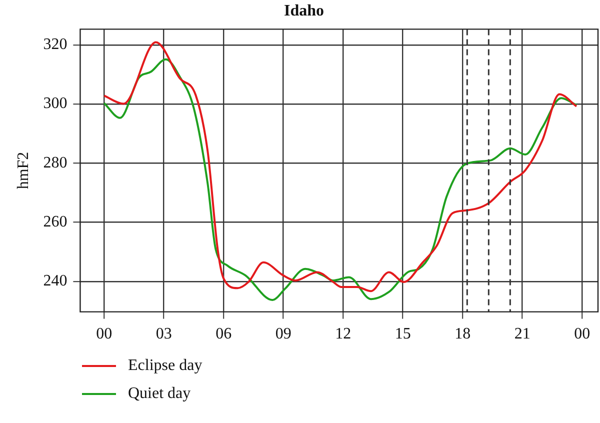 This screenshot has width=600, height=423. I want to click on legend-label: Eclipse day, so click(165, 366).